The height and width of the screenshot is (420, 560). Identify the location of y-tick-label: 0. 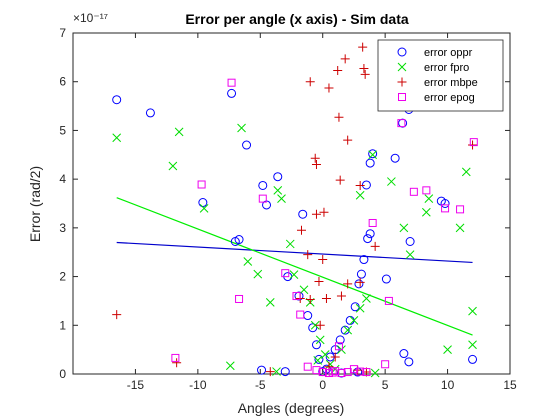
(62, 374).